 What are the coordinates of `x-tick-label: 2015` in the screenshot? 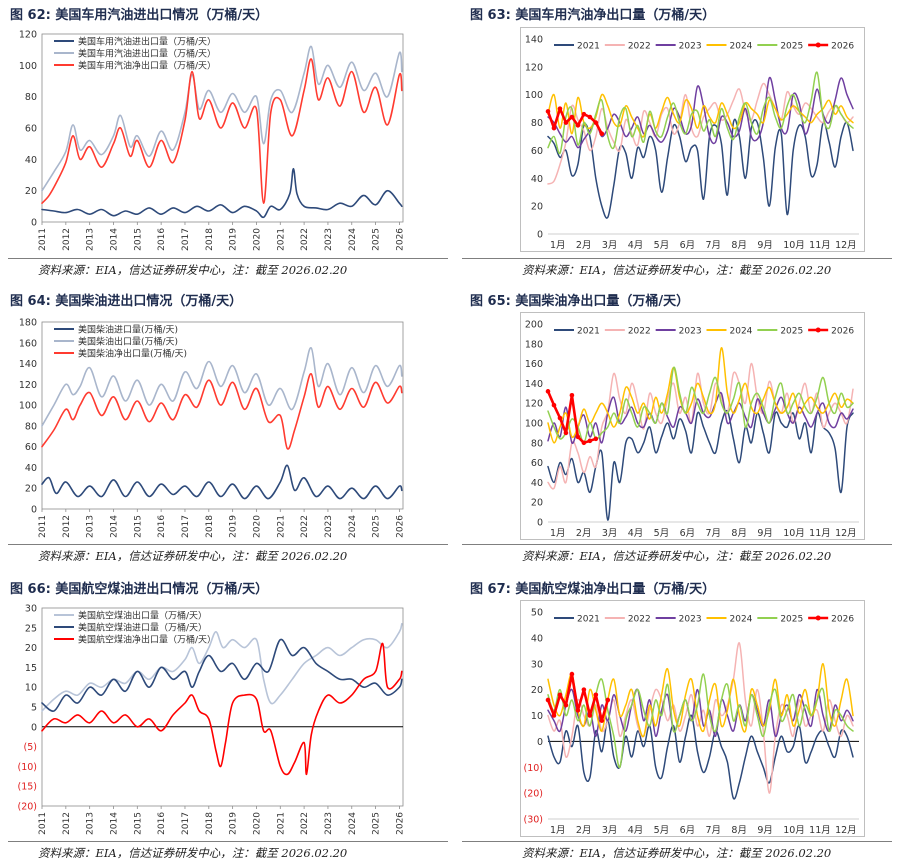 It's located at (138, 823).